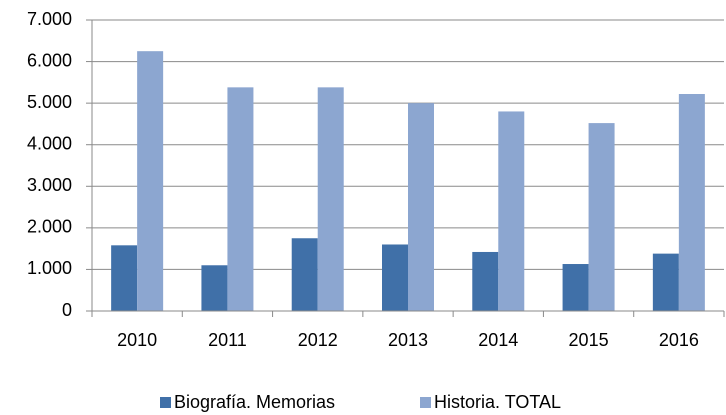  I want to click on x-tick-label: 2014, so click(498, 340).